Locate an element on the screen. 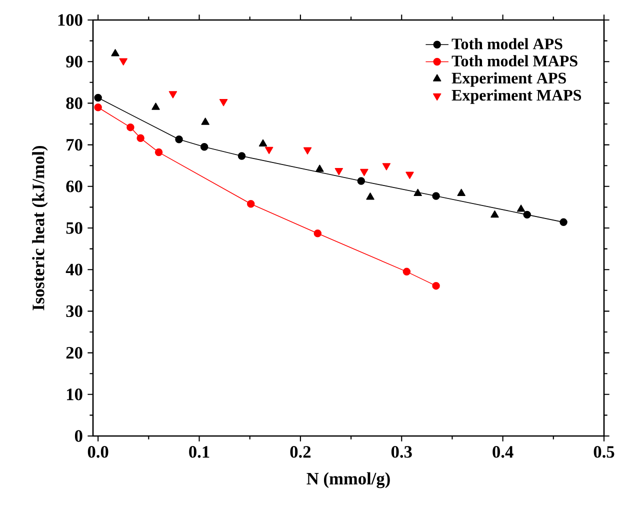 This screenshot has width=620, height=512. x-tick-label: 0.2 is located at coordinates (300, 452).